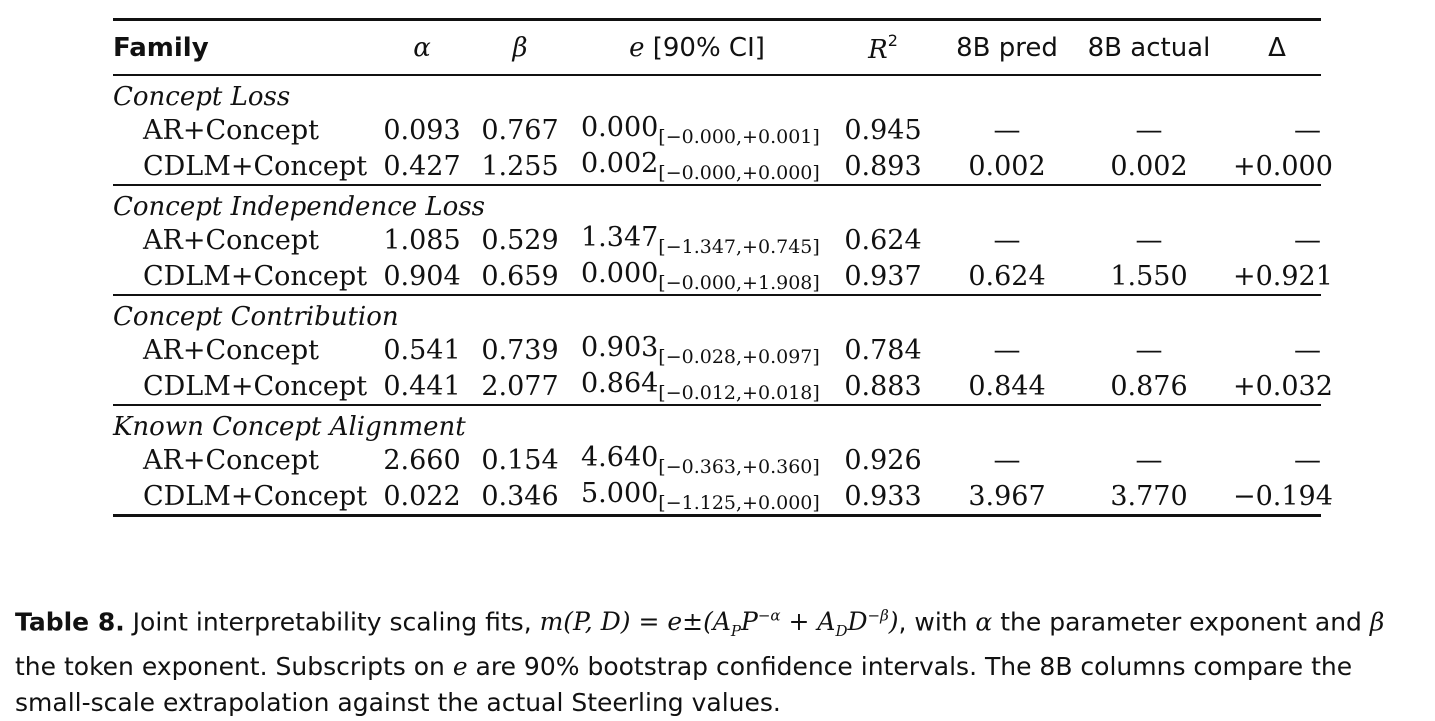  I want to click on group-header-row: Concept Contribution, so click(717, 313).